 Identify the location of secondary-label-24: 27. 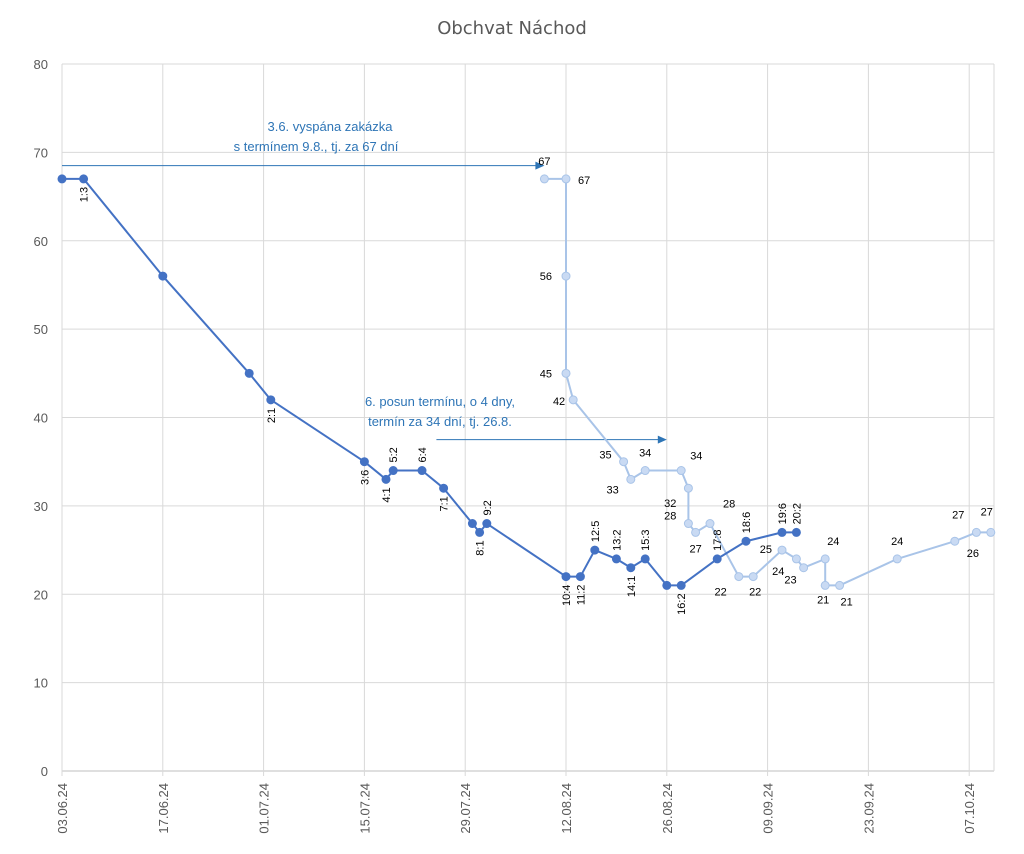
(987, 512).